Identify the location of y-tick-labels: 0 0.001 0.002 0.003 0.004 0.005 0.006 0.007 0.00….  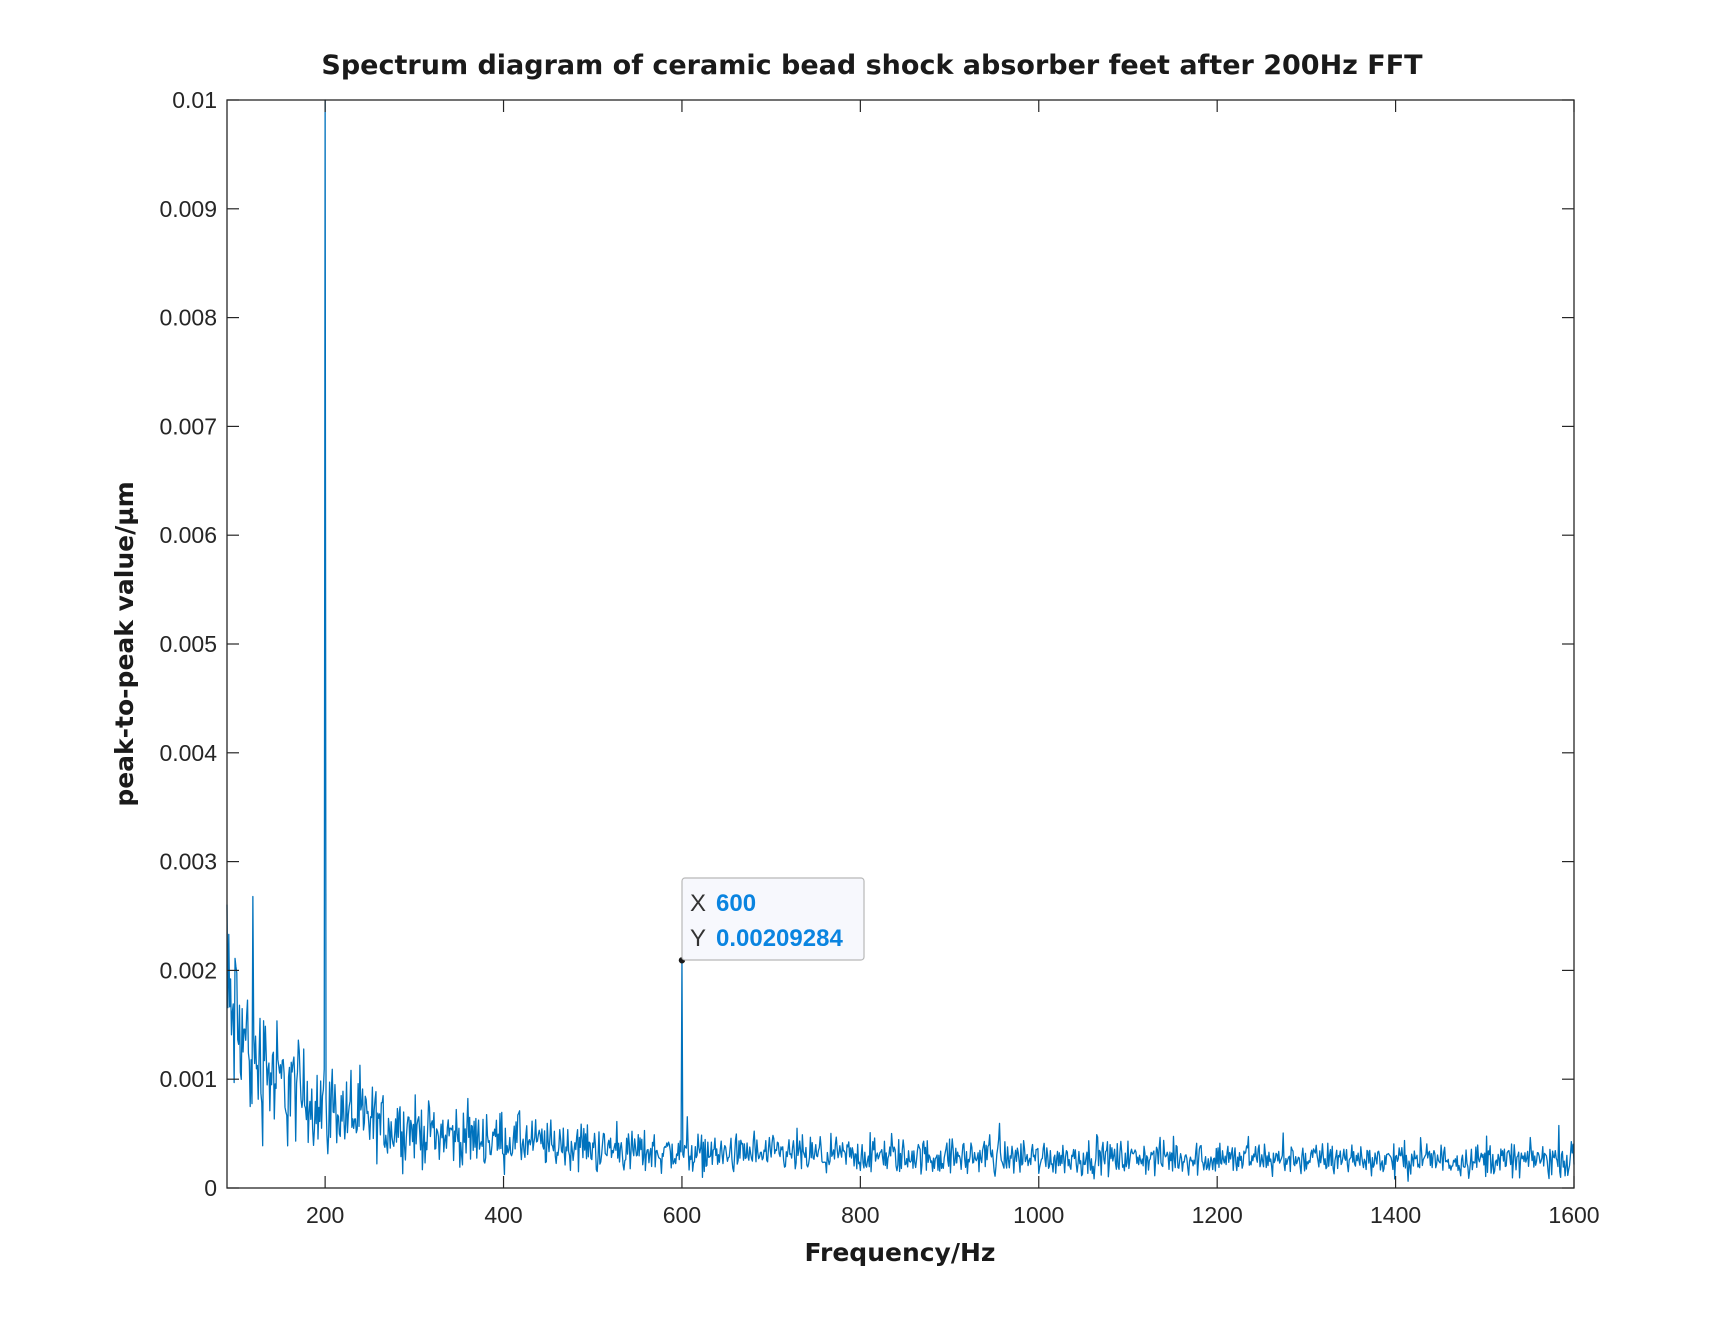
(188, 644).